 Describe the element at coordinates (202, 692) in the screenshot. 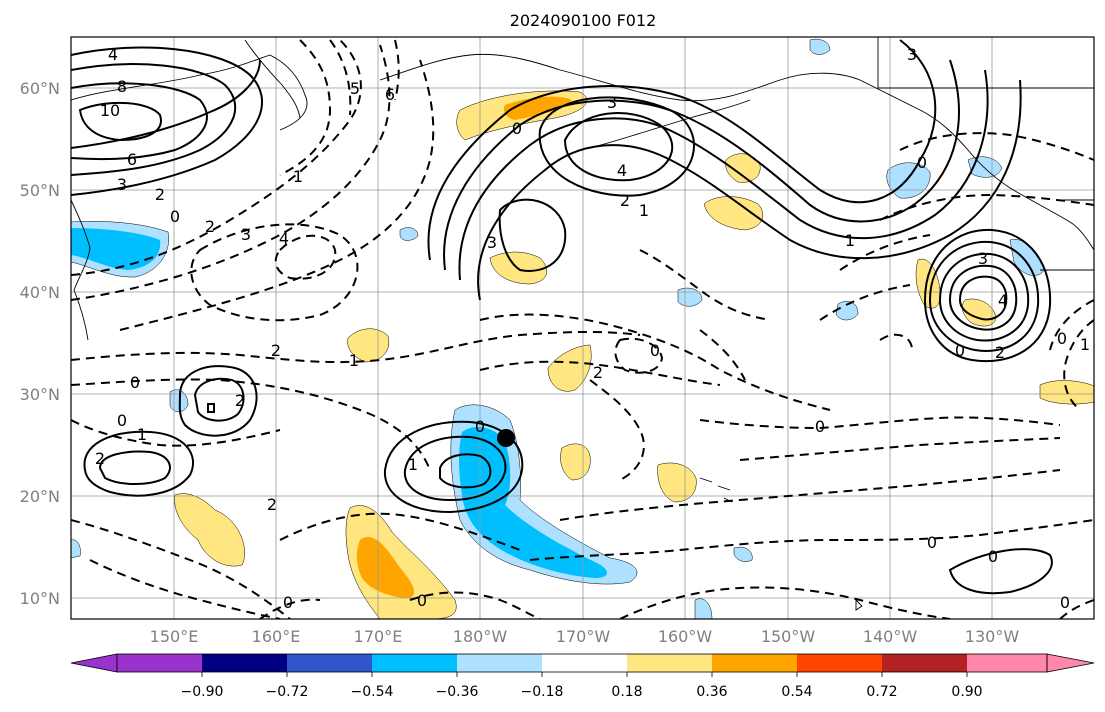

I see `colorbar-tick-label: −0.90` at that location.